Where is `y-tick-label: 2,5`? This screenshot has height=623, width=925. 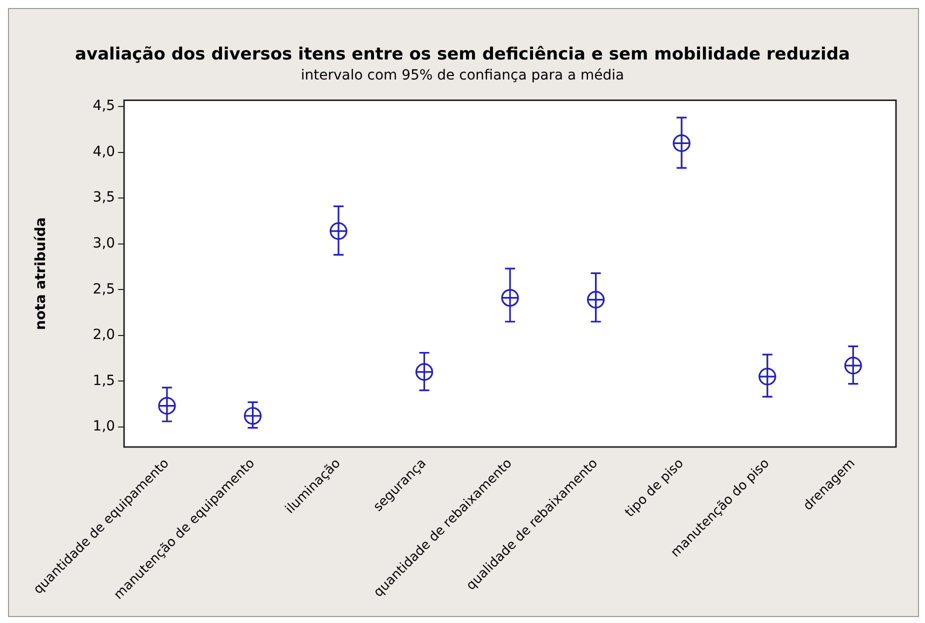 y-tick-label: 2,5 is located at coordinates (104, 289).